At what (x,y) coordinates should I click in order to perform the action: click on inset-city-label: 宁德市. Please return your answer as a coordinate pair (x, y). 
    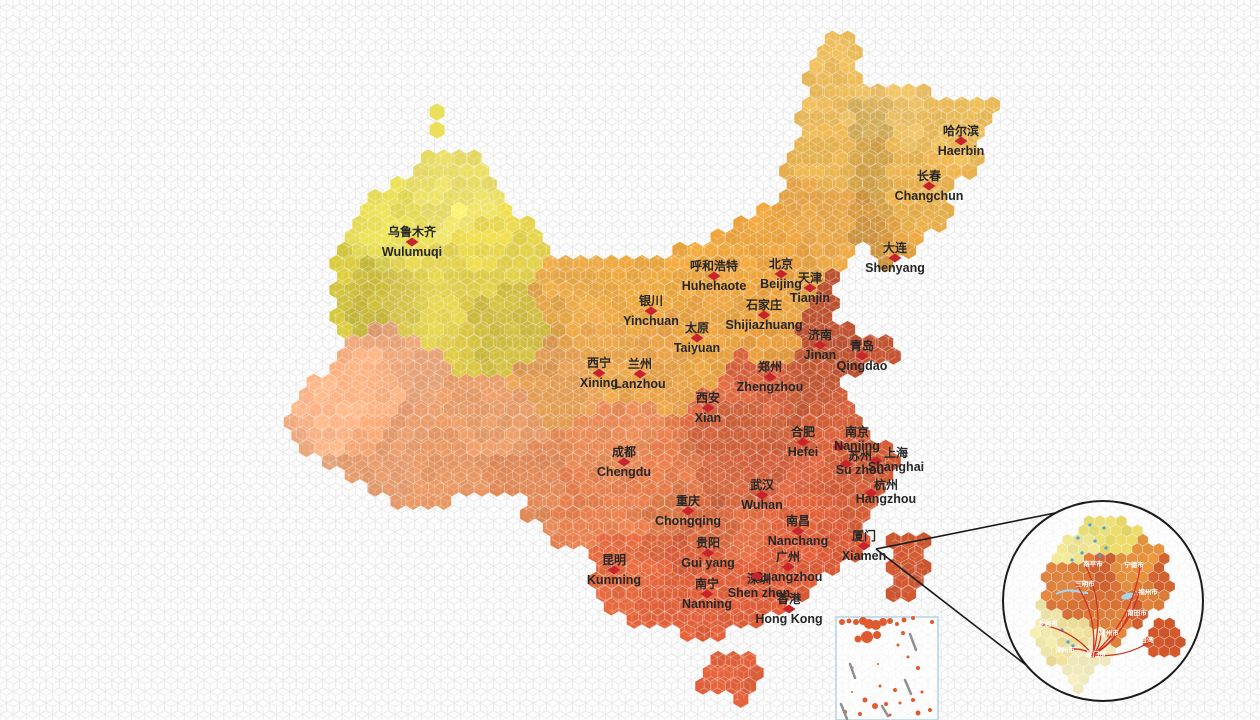
    Looking at the image, I should click on (1134, 564).